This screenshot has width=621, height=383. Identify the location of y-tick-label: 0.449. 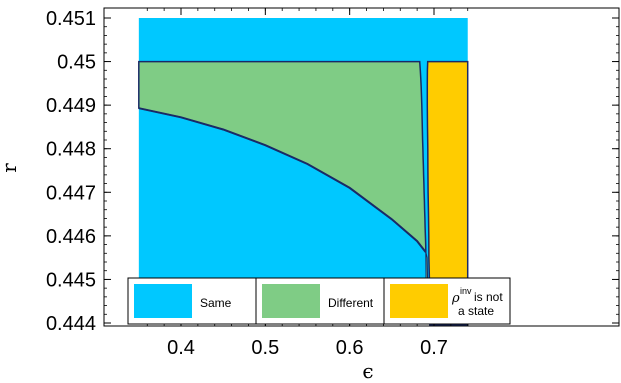
(71, 106).